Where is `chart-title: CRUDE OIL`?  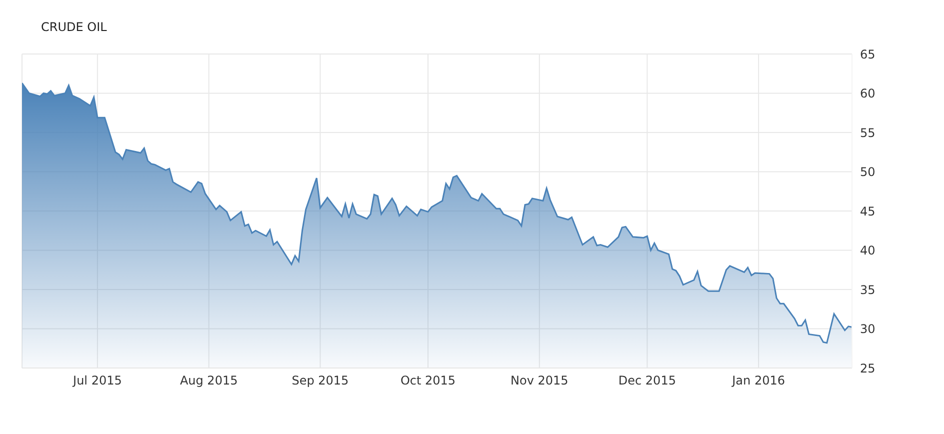
chart-title: CRUDE OIL is located at coordinates (74, 27).